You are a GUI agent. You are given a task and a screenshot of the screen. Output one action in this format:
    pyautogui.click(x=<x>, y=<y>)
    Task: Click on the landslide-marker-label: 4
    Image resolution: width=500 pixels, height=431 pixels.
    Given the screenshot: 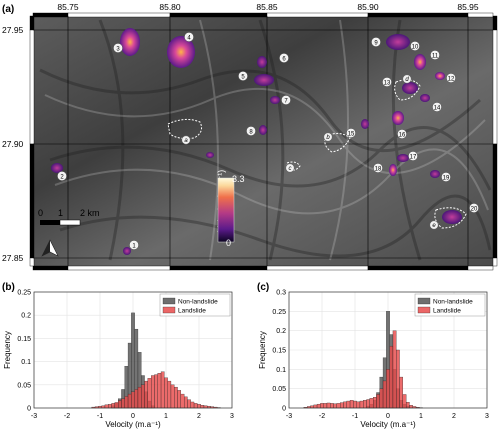 What is the action you would take?
    pyautogui.click(x=189, y=38)
    